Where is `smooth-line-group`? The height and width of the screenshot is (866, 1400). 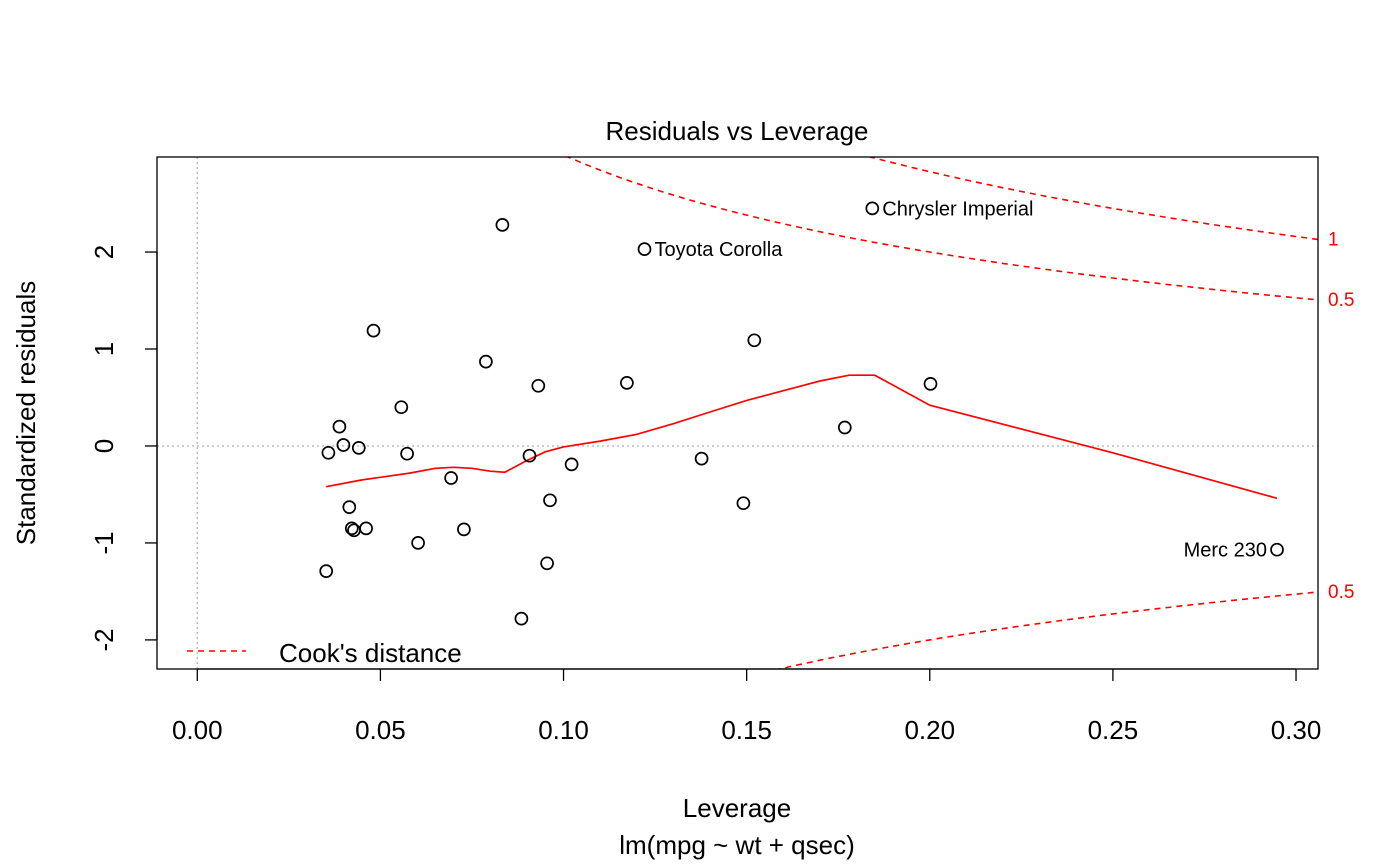
smooth-line-group is located at coordinates (802, 437).